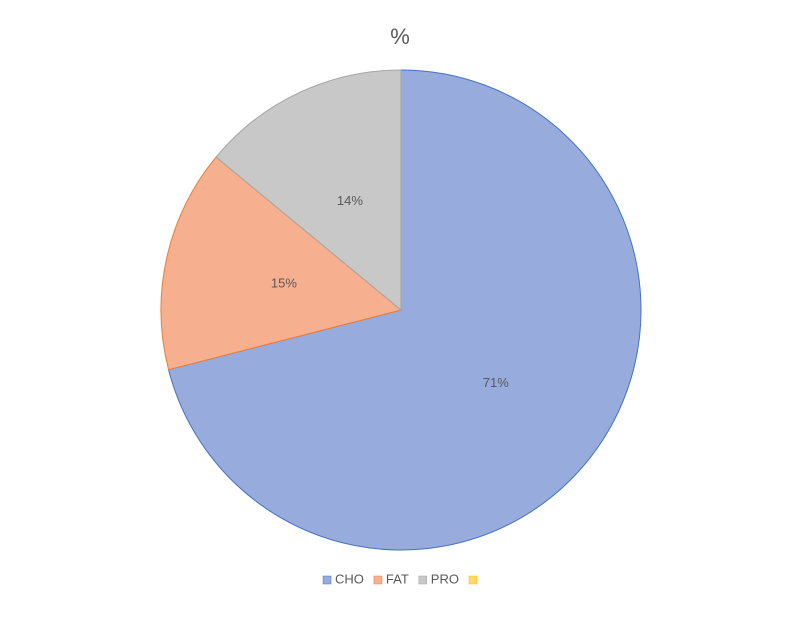 This screenshot has height=624, width=793. What do you see at coordinates (445, 578) in the screenshot?
I see `legend-label: PRO` at bounding box center [445, 578].